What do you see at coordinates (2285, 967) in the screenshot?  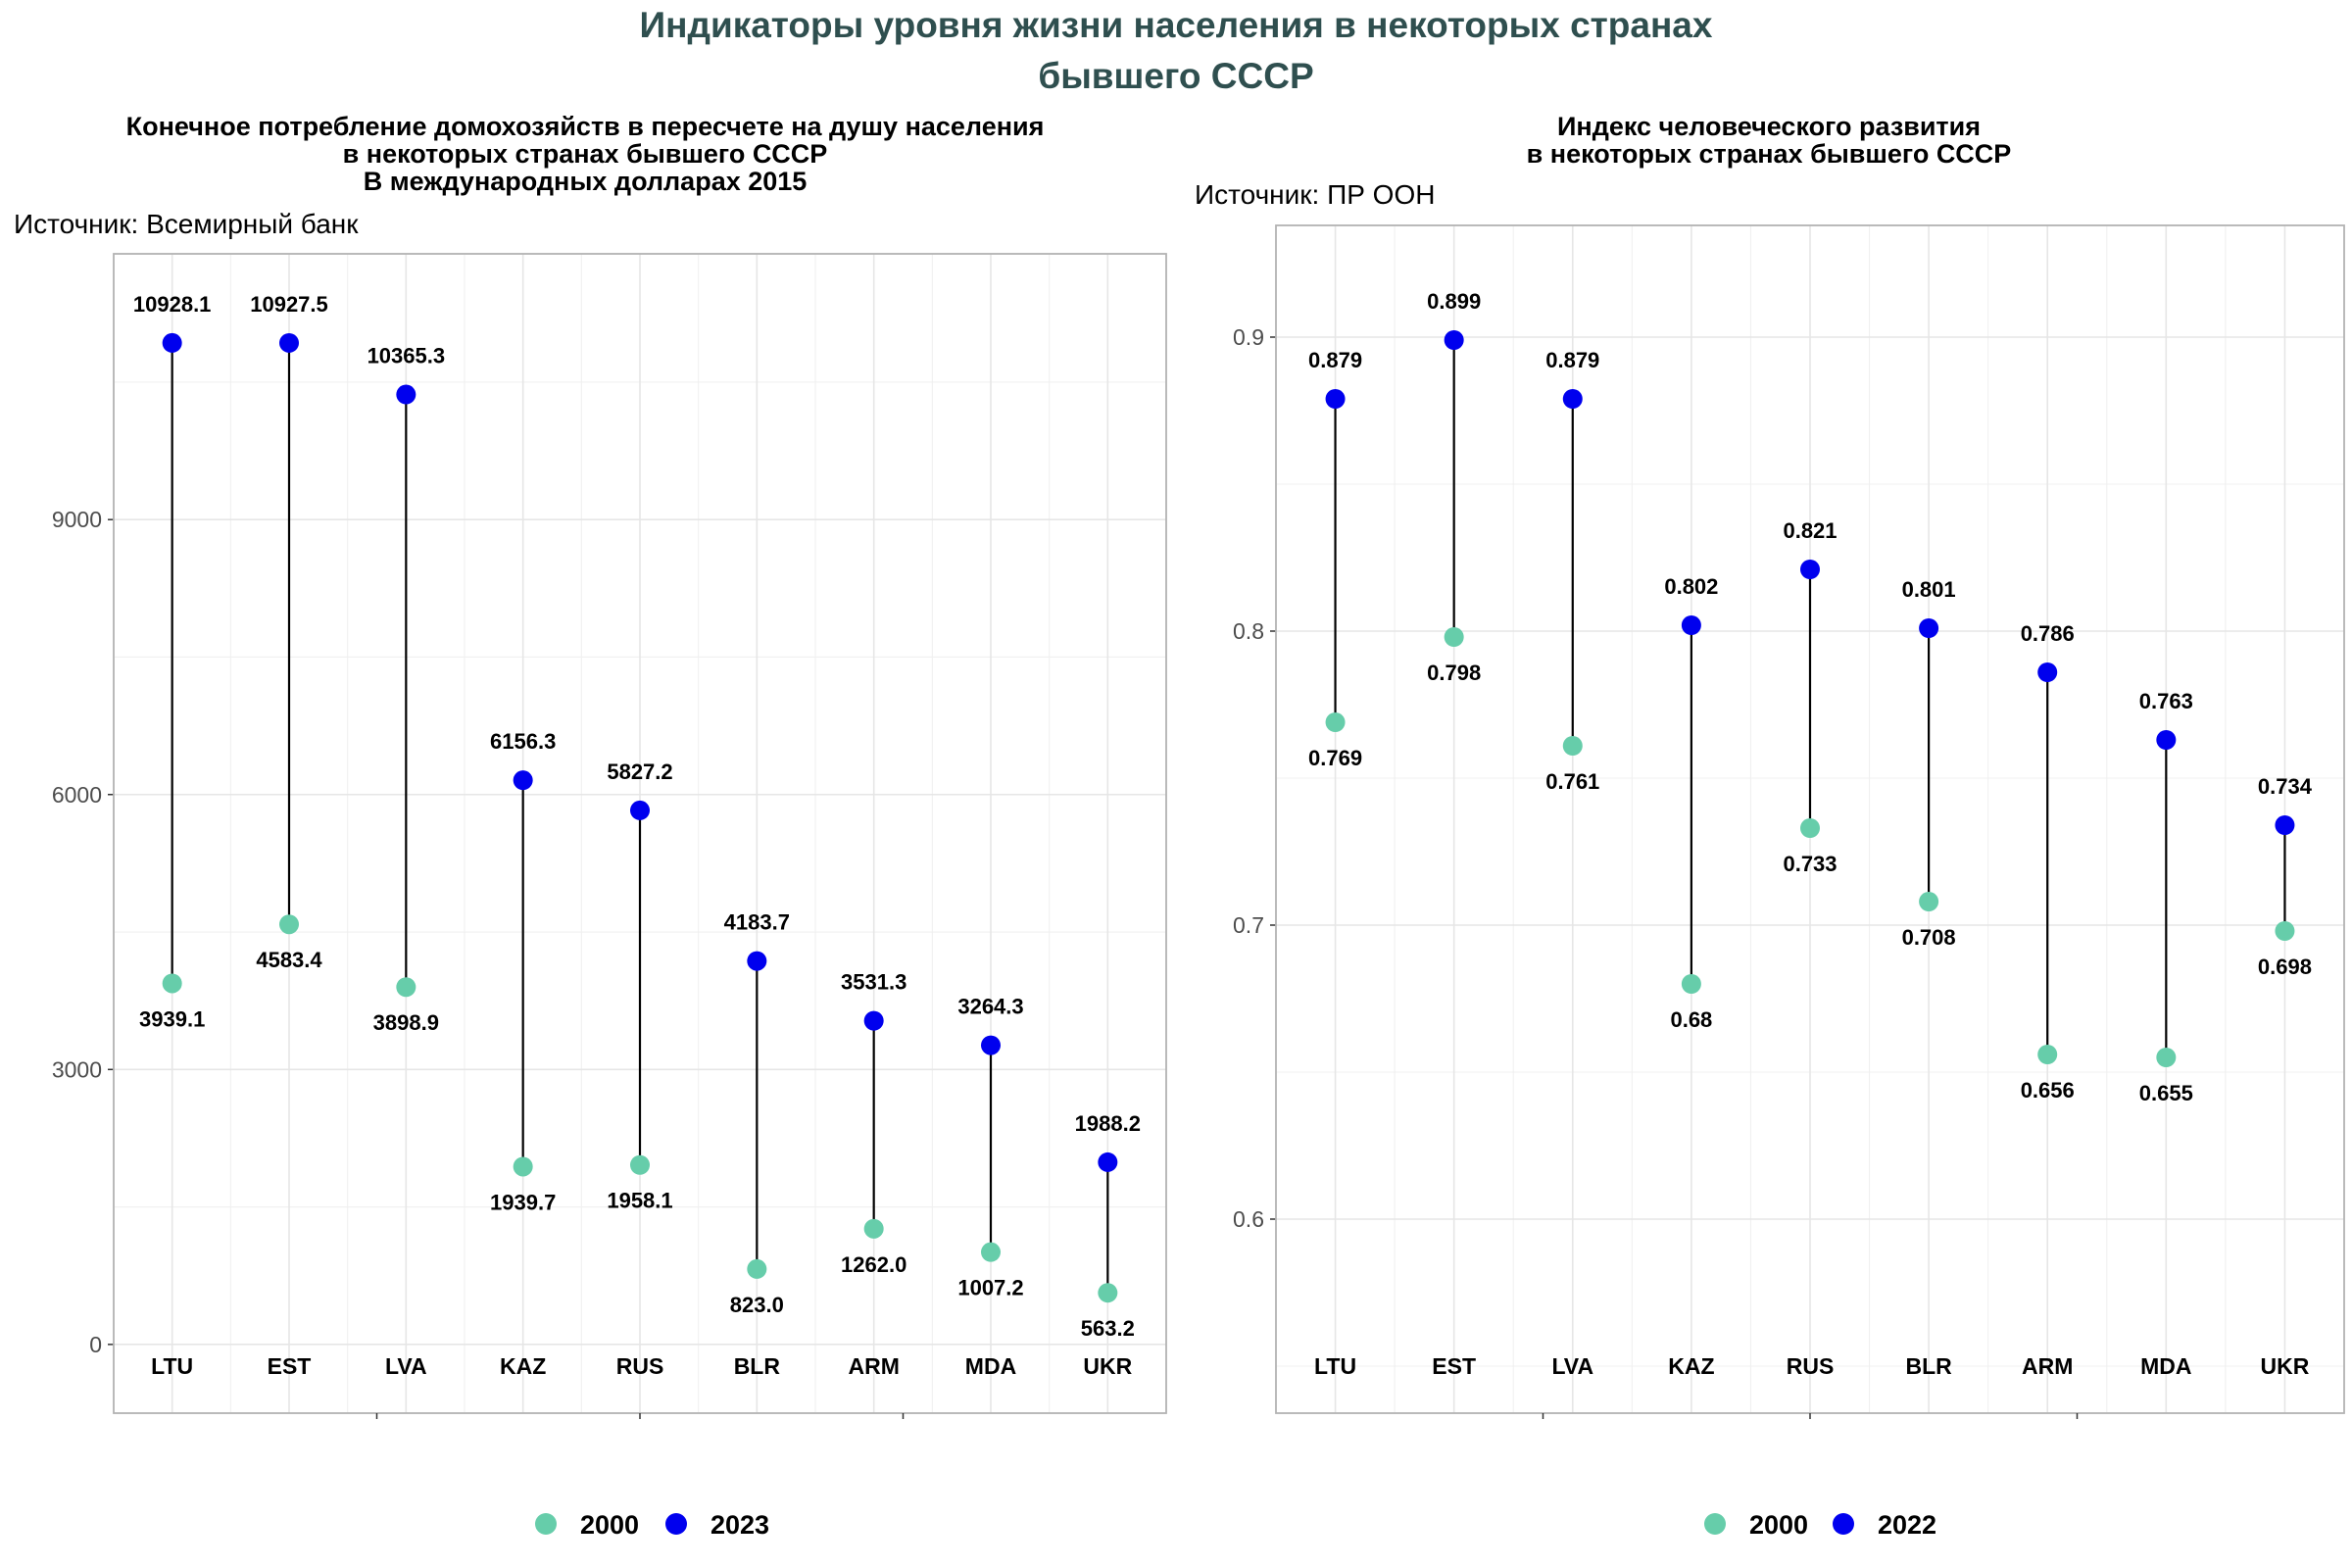 I see `data-label-series-0: 0.698` at bounding box center [2285, 967].